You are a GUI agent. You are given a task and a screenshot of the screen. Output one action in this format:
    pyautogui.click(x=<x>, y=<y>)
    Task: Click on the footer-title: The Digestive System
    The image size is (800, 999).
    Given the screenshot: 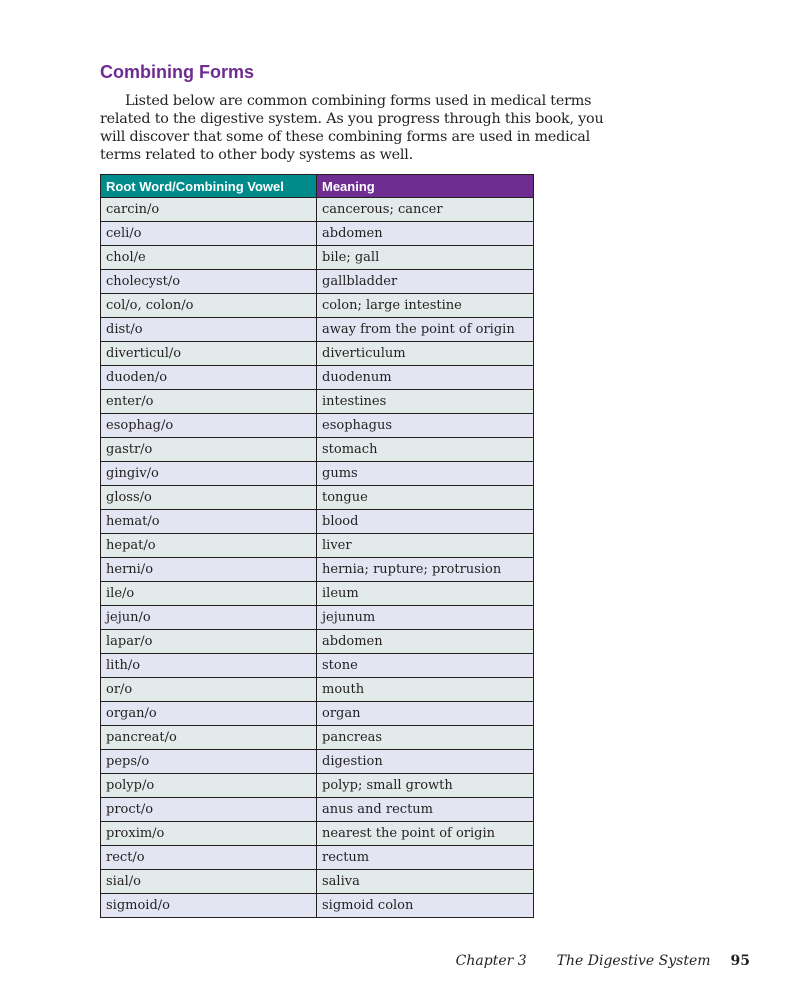 What is the action you would take?
    pyautogui.click(x=633, y=961)
    